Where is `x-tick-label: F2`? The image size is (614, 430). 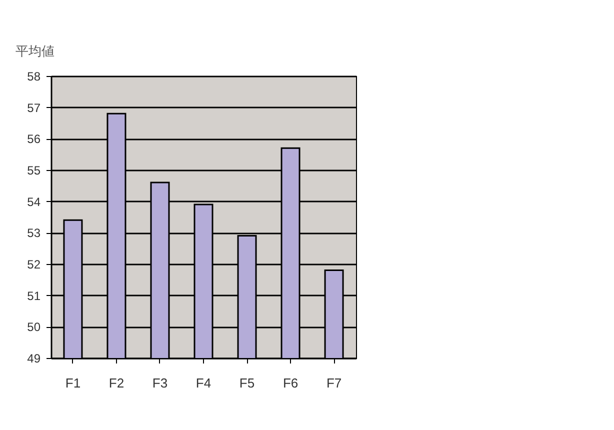
x-tick-label: F2 is located at coordinates (116, 383).